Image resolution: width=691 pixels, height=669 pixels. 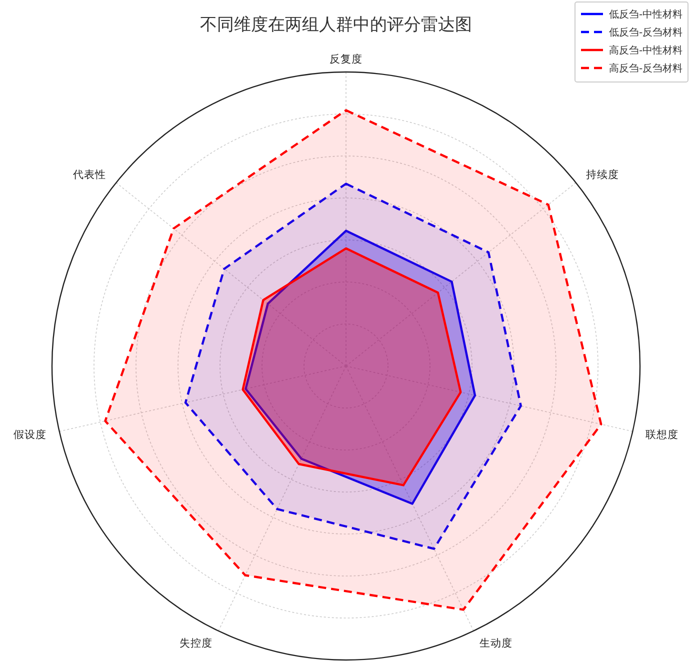 I want to click on spoke-label: 失控度, so click(x=196, y=643).